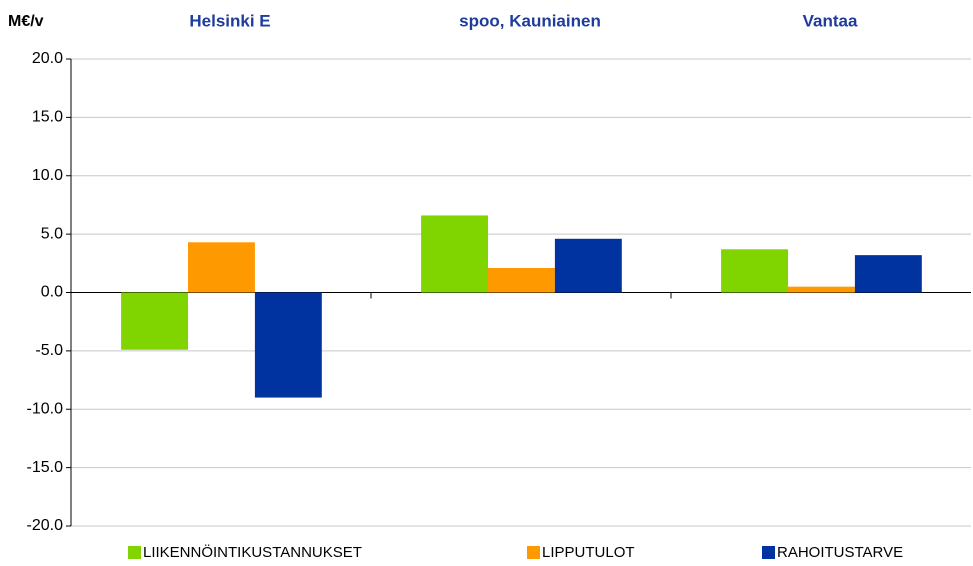 This screenshot has height=566, width=973. Describe the element at coordinates (588, 552) in the screenshot. I see `legend-label: LIPPUTULOT` at that location.